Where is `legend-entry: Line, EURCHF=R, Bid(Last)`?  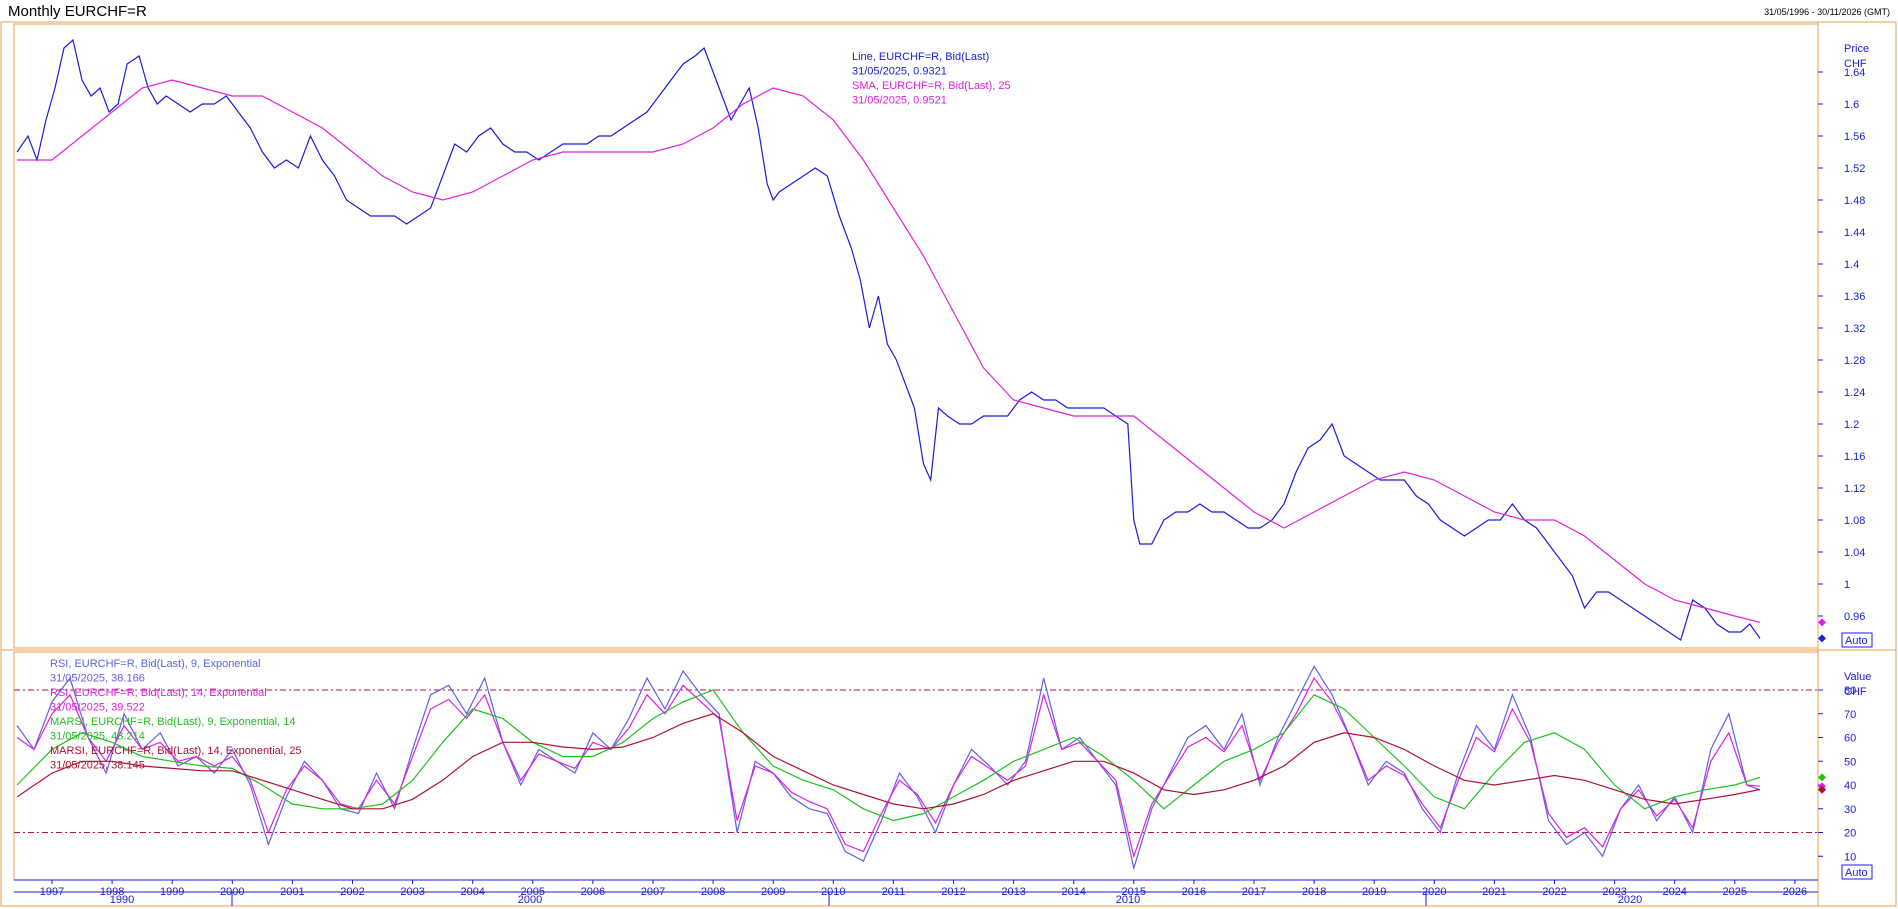
legend-entry: Line, EURCHF=R, Bid(Last) is located at coordinates (920, 57).